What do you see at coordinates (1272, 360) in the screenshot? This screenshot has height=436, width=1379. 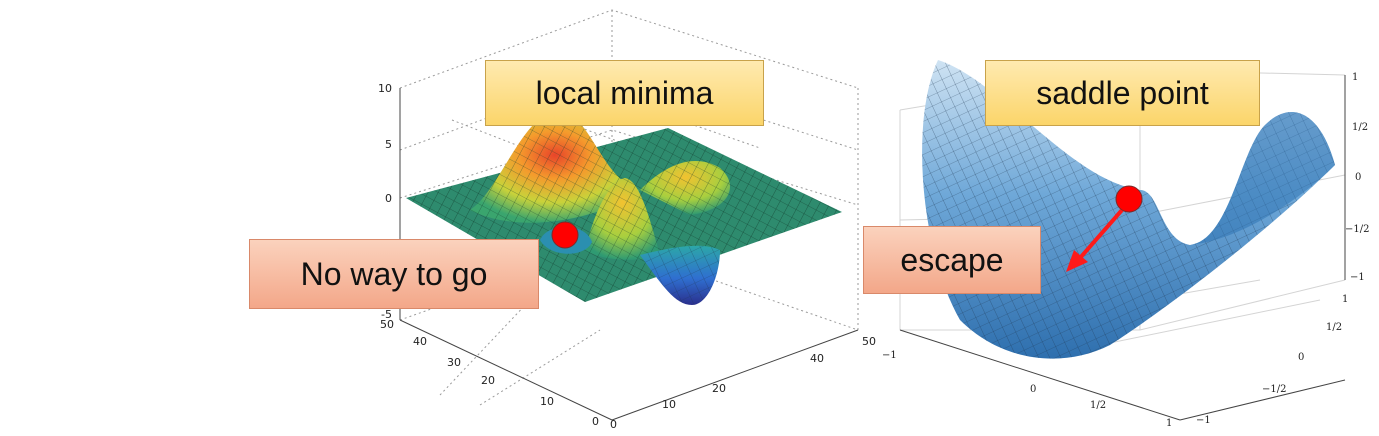 I see `right-y-ticks: 1 1/2 0 −1/2 −1` at bounding box center [1272, 360].